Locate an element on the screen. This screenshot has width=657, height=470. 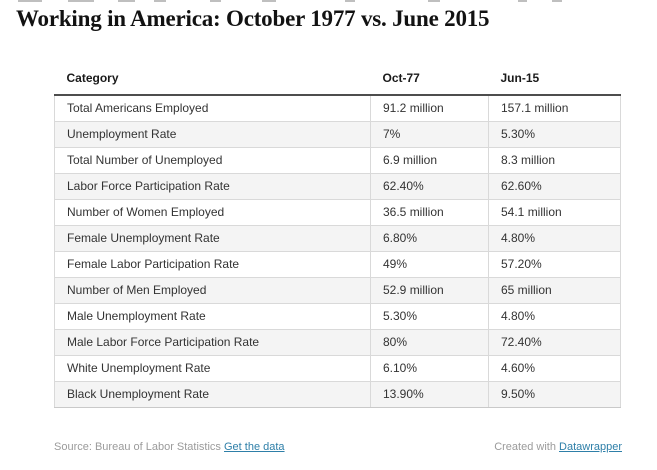
value-oct77: 80% is located at coordinates (429, 342).